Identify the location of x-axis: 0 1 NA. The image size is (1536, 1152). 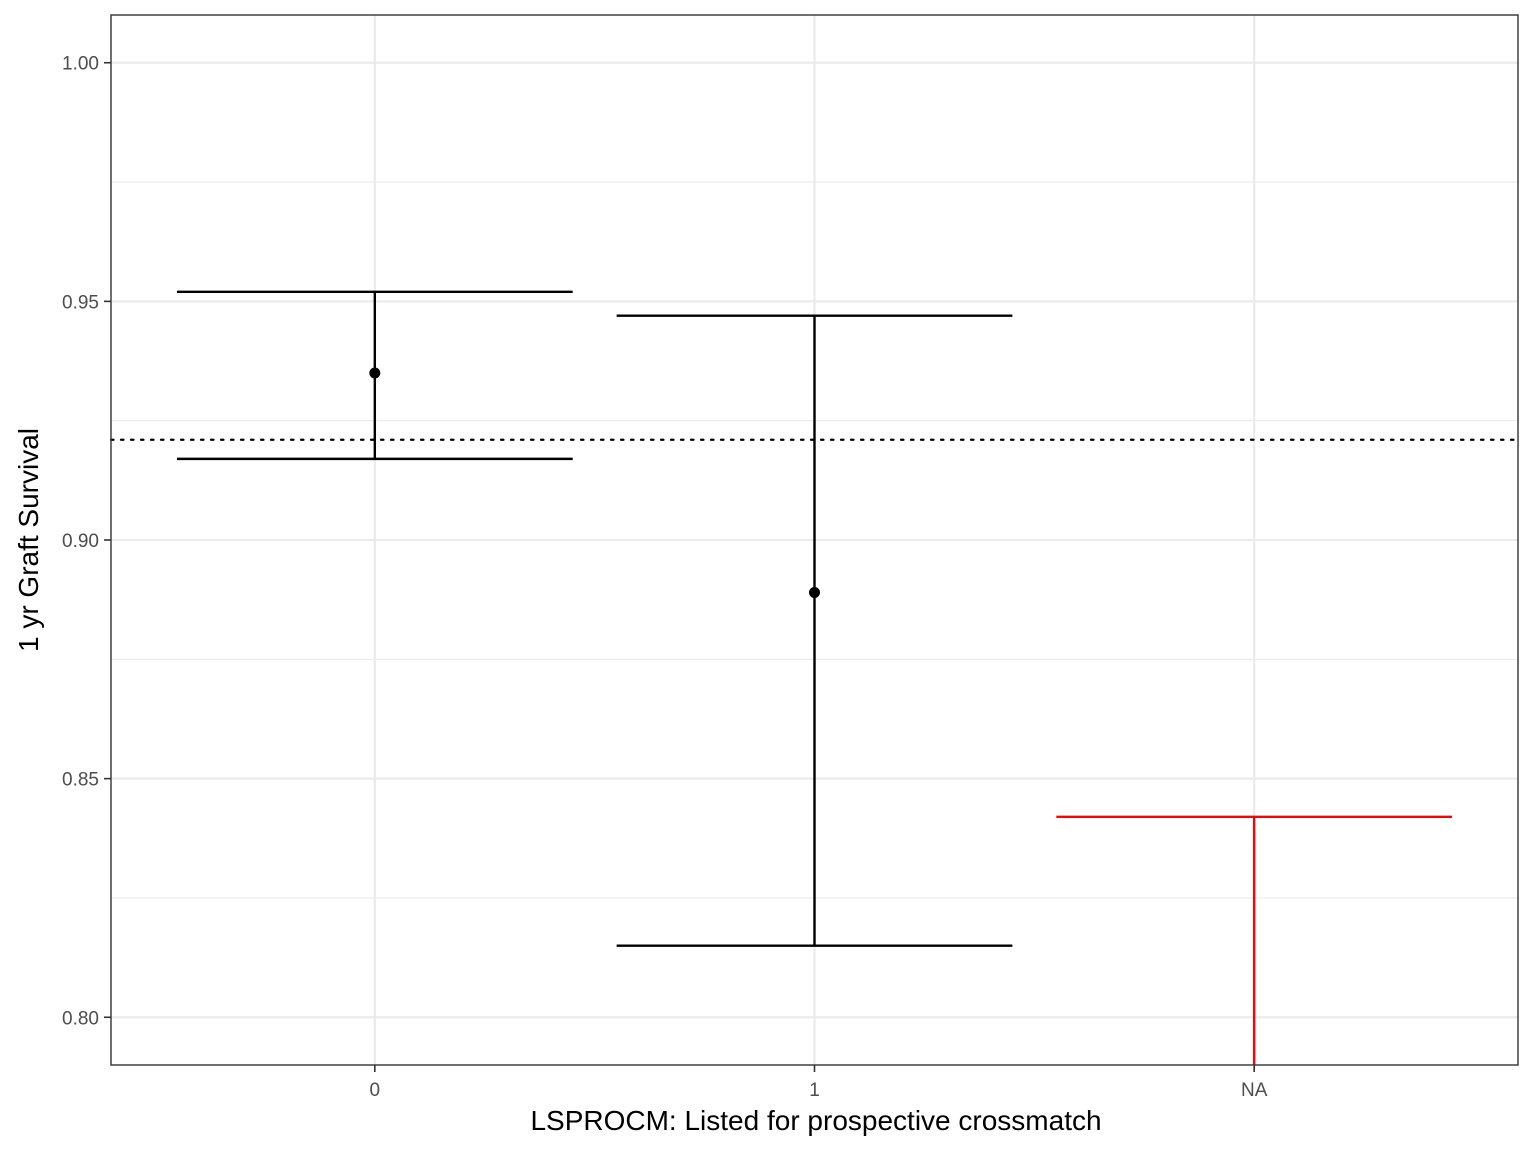
(819, 1083).